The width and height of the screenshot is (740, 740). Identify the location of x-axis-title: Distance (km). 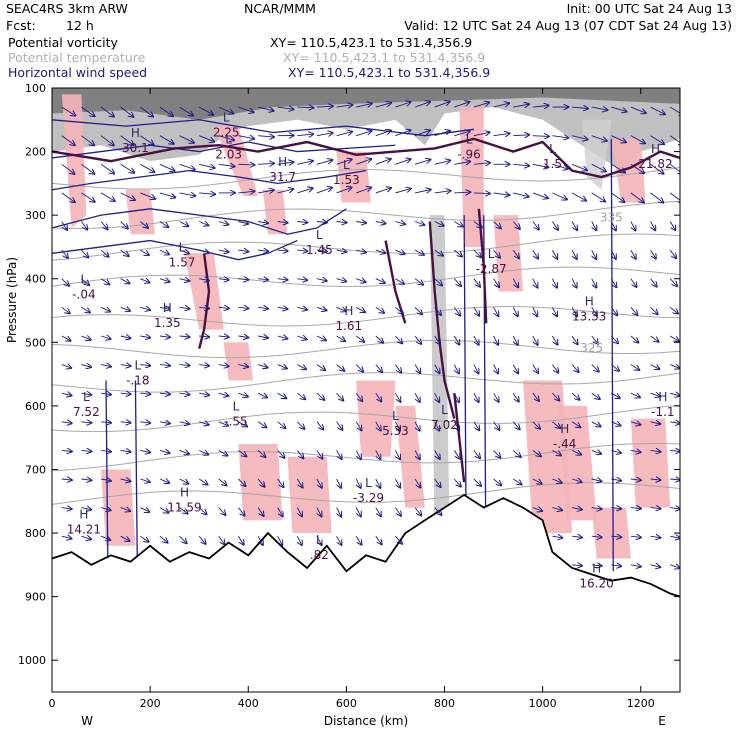
(366, 721).